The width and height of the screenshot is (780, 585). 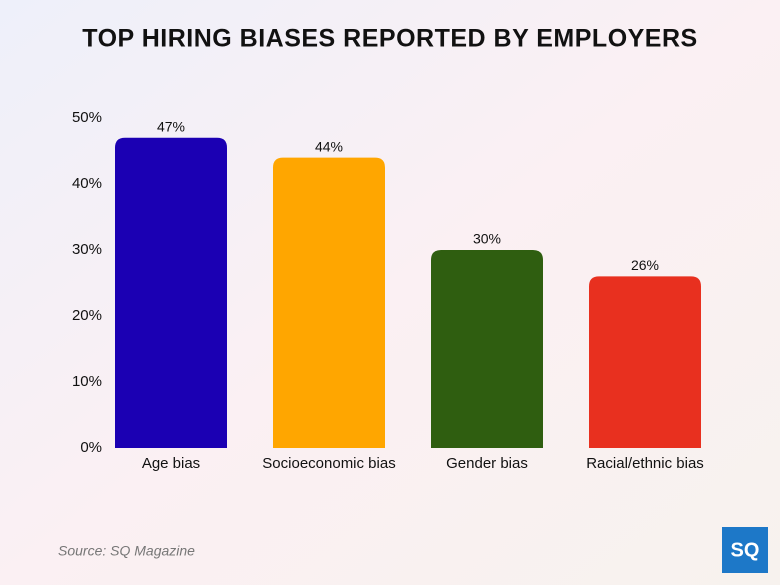 What do you see at coordinates (87, 381) in the screenshot?
I see `y-tick-label: 10%` at bounding box center [87, 381].